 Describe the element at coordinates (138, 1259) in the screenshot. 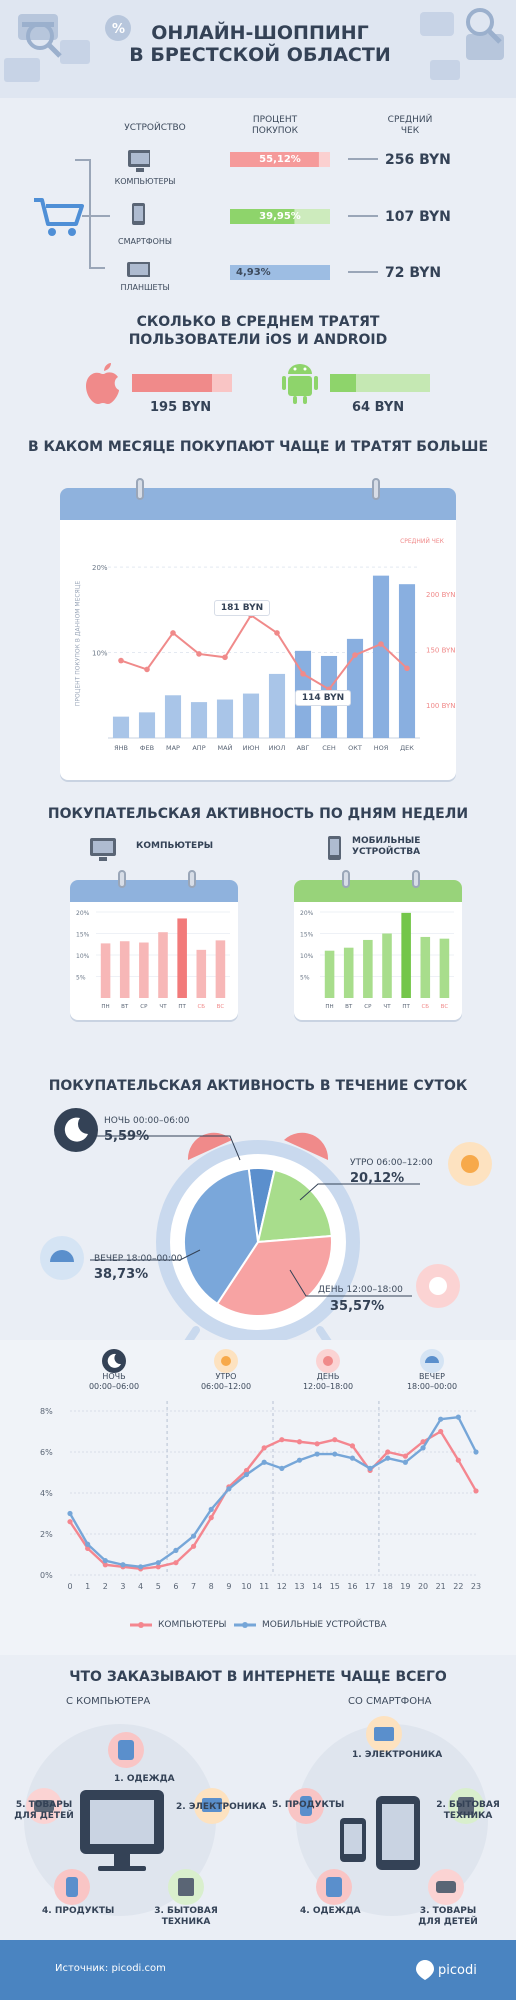

I see `evening-label: ВЕЧЕР 18:00–00:00` at that location.